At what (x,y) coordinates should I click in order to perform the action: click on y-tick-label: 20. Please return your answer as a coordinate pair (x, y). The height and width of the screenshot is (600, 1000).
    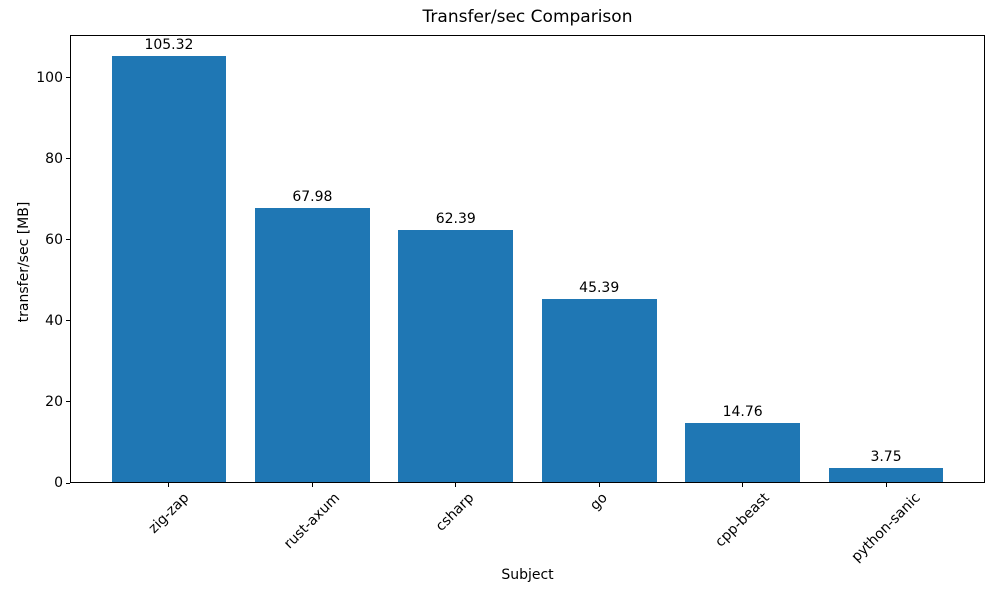
    Looking at the image, I should click on (54, 401).